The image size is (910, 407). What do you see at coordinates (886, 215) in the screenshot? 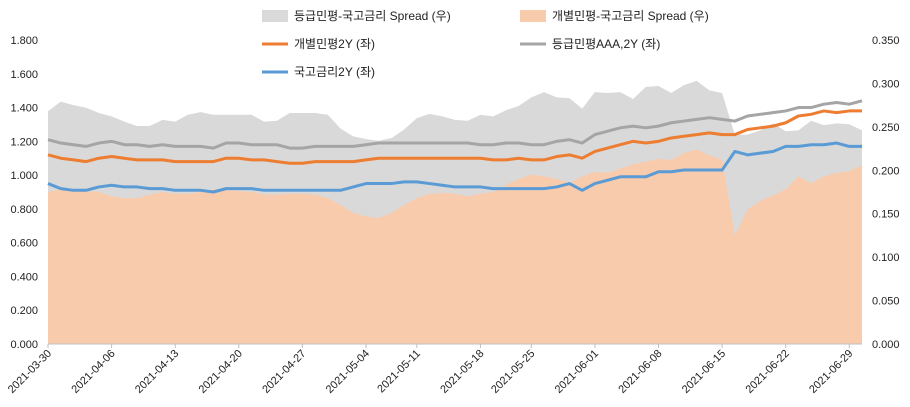
I see `y-right-tick-label: 0.150` at bounding box center [886, 215].